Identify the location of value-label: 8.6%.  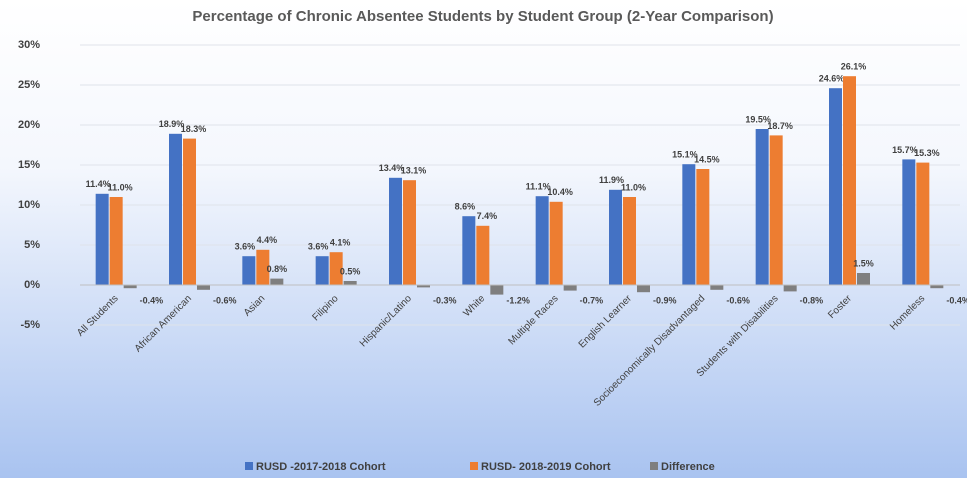
(465, 207).